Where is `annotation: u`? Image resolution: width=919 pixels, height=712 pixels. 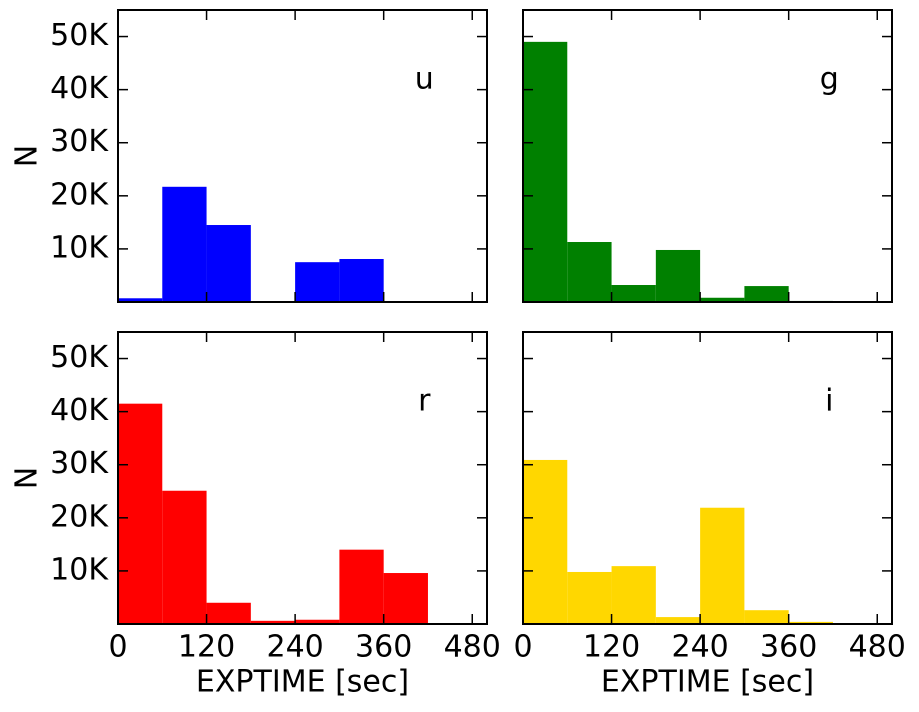
annotation: u is located at coordinates (424, 79).